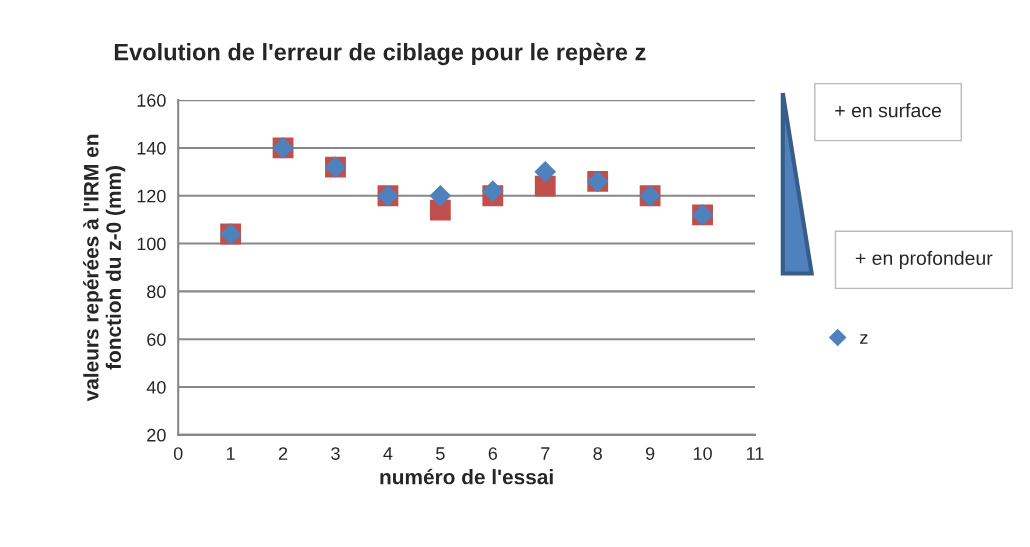  Describe the element at coordinates (545, 453) in the screenshot. I see `x-tick-label: 7` at that location.